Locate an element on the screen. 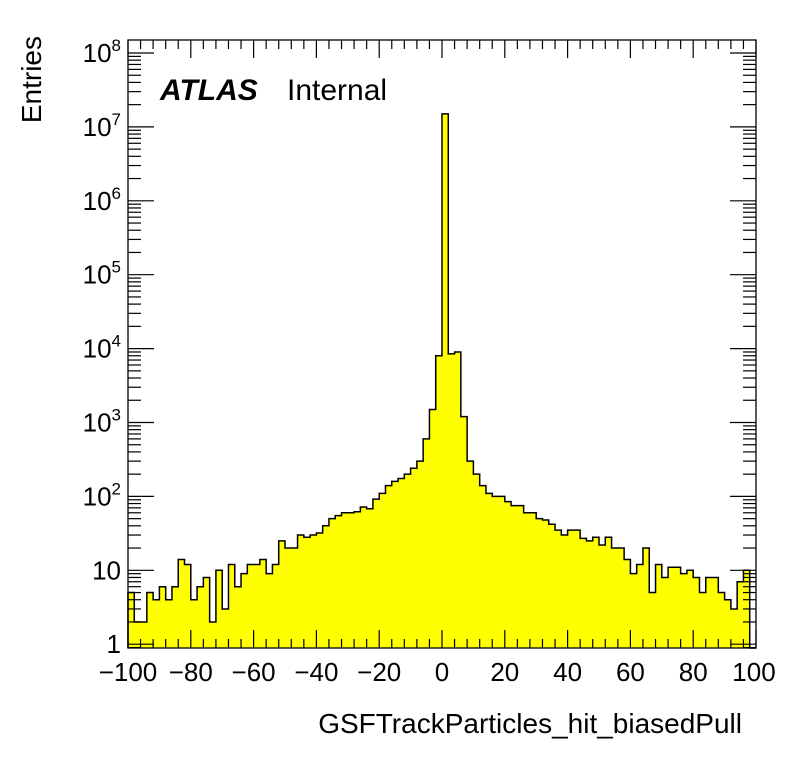 This screenshot has width=796, height=772. y-tick-label: 10⁴ is located at coordinates (102, 348).